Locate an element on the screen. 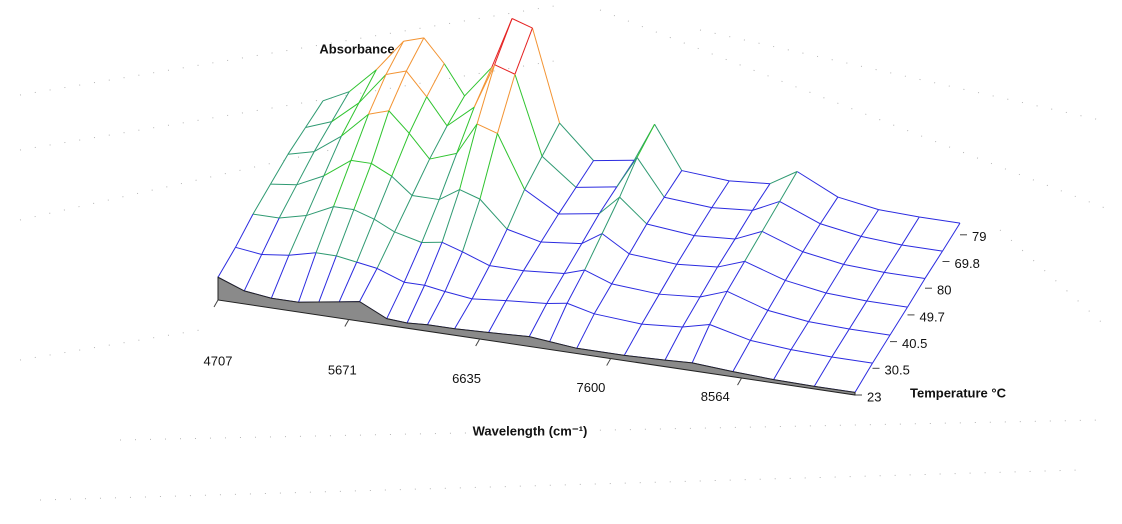  x-tick-label: 5671 is located at coordinates (342, 369).